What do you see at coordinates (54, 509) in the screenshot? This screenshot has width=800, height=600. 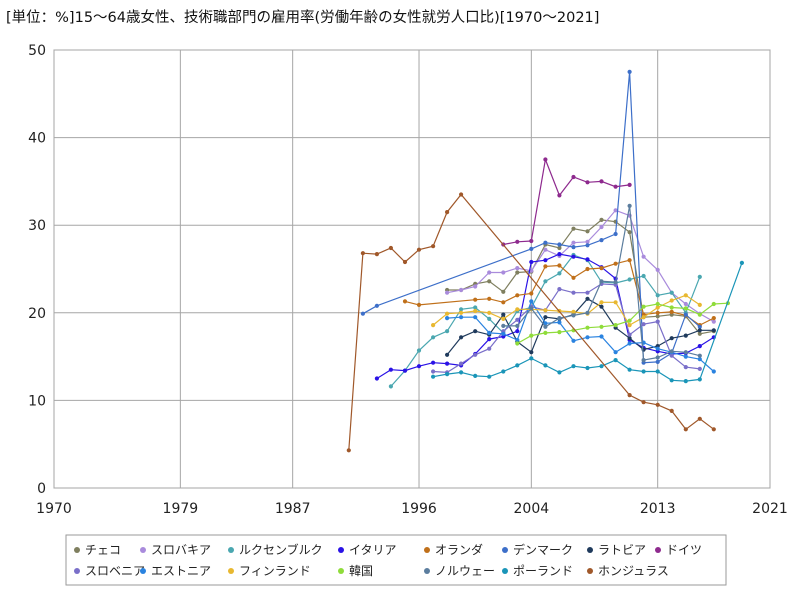 I see `x-tick-label: 1970` at bounding box center [54, 509].